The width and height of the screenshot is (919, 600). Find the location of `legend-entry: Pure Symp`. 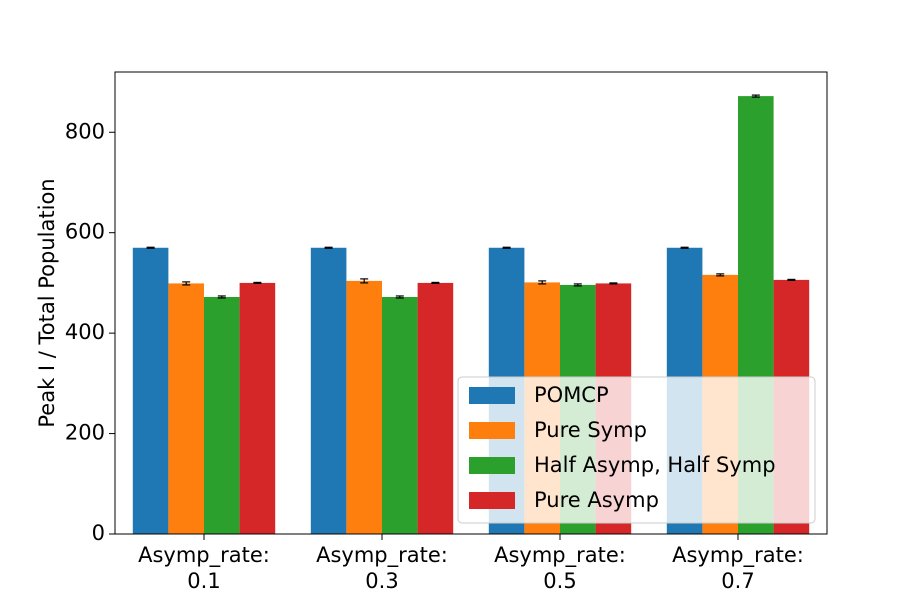

legend-entry: Pure Symp is located at coordinates (590, 430).